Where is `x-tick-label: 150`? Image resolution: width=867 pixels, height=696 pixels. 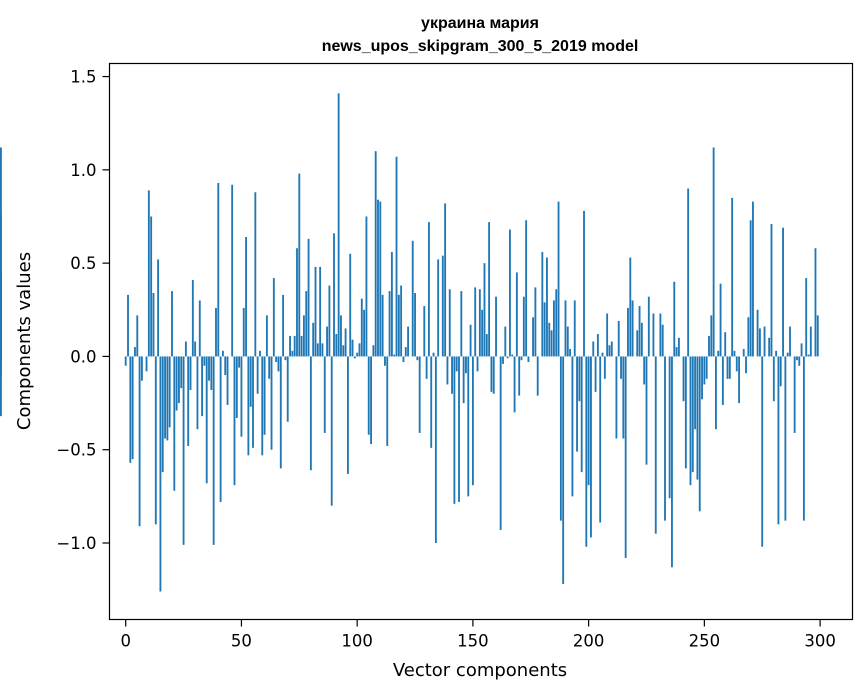
x-tick-label: 150 is located at coordinates (473, 641).